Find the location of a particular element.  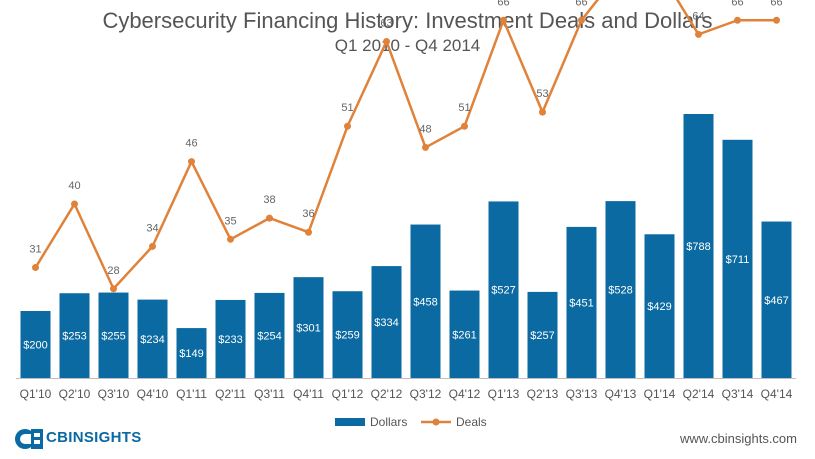

x-tick-label: Q1'11 is located at coordinates (191, 394).